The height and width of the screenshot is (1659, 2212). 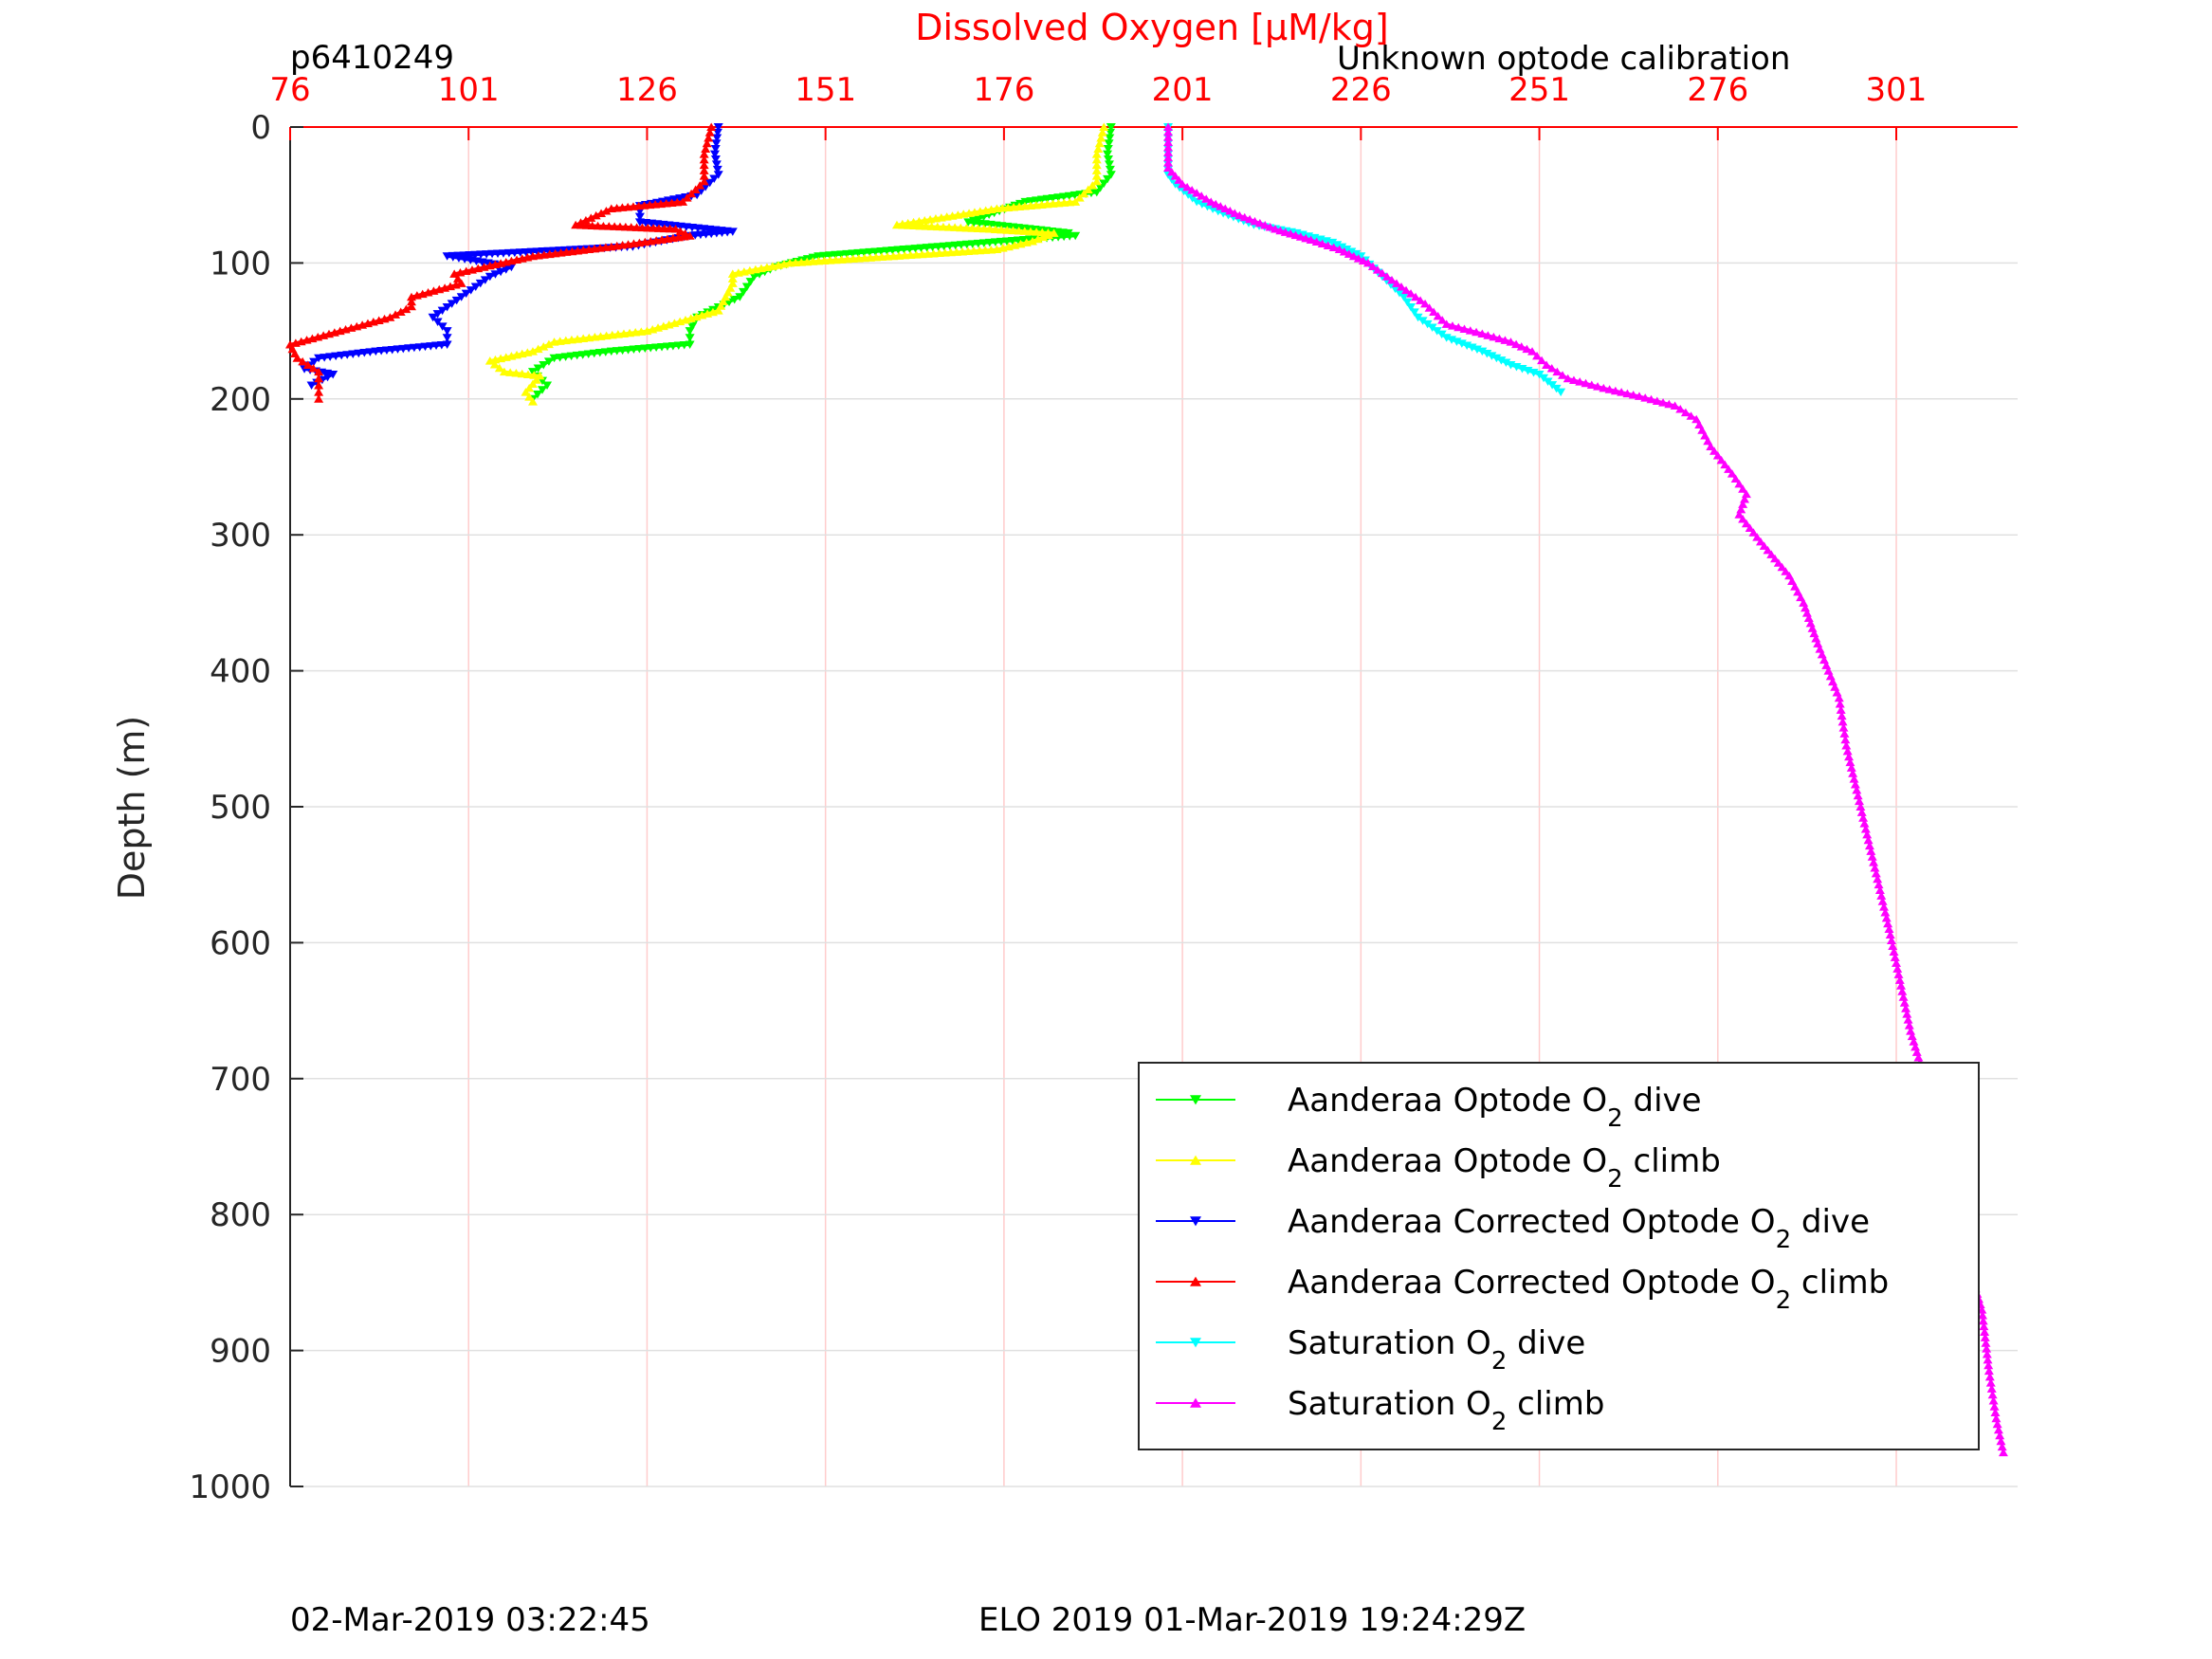 What do you see at coordinates (1579, 1228) in the screenshot?
I see `legend-label: Aanderaa Corrected Optode O2 dive` at bounding box center [1579, 1228].